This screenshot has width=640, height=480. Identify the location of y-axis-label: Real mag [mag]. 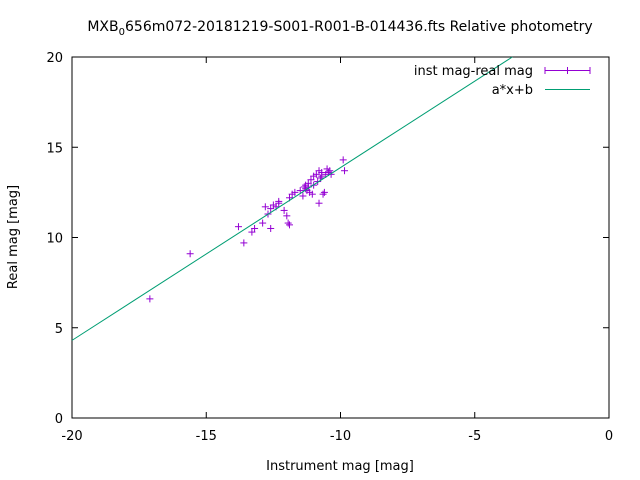
(13, 237).